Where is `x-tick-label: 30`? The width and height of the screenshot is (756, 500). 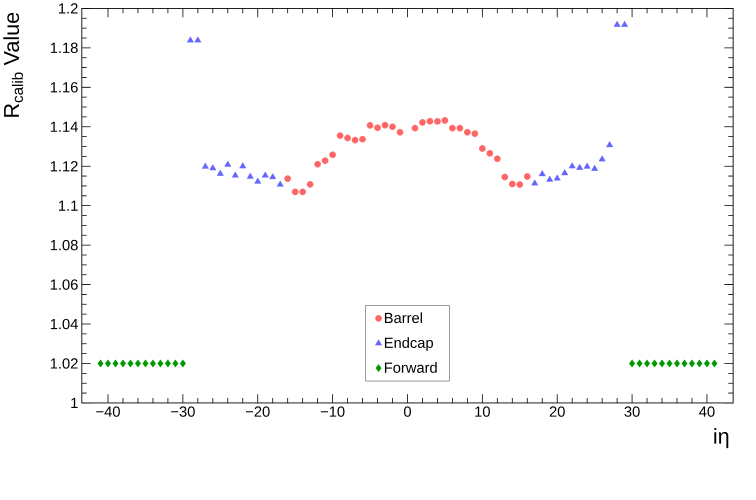
x-tick-label: 30 is located at coordinates (632, 411).